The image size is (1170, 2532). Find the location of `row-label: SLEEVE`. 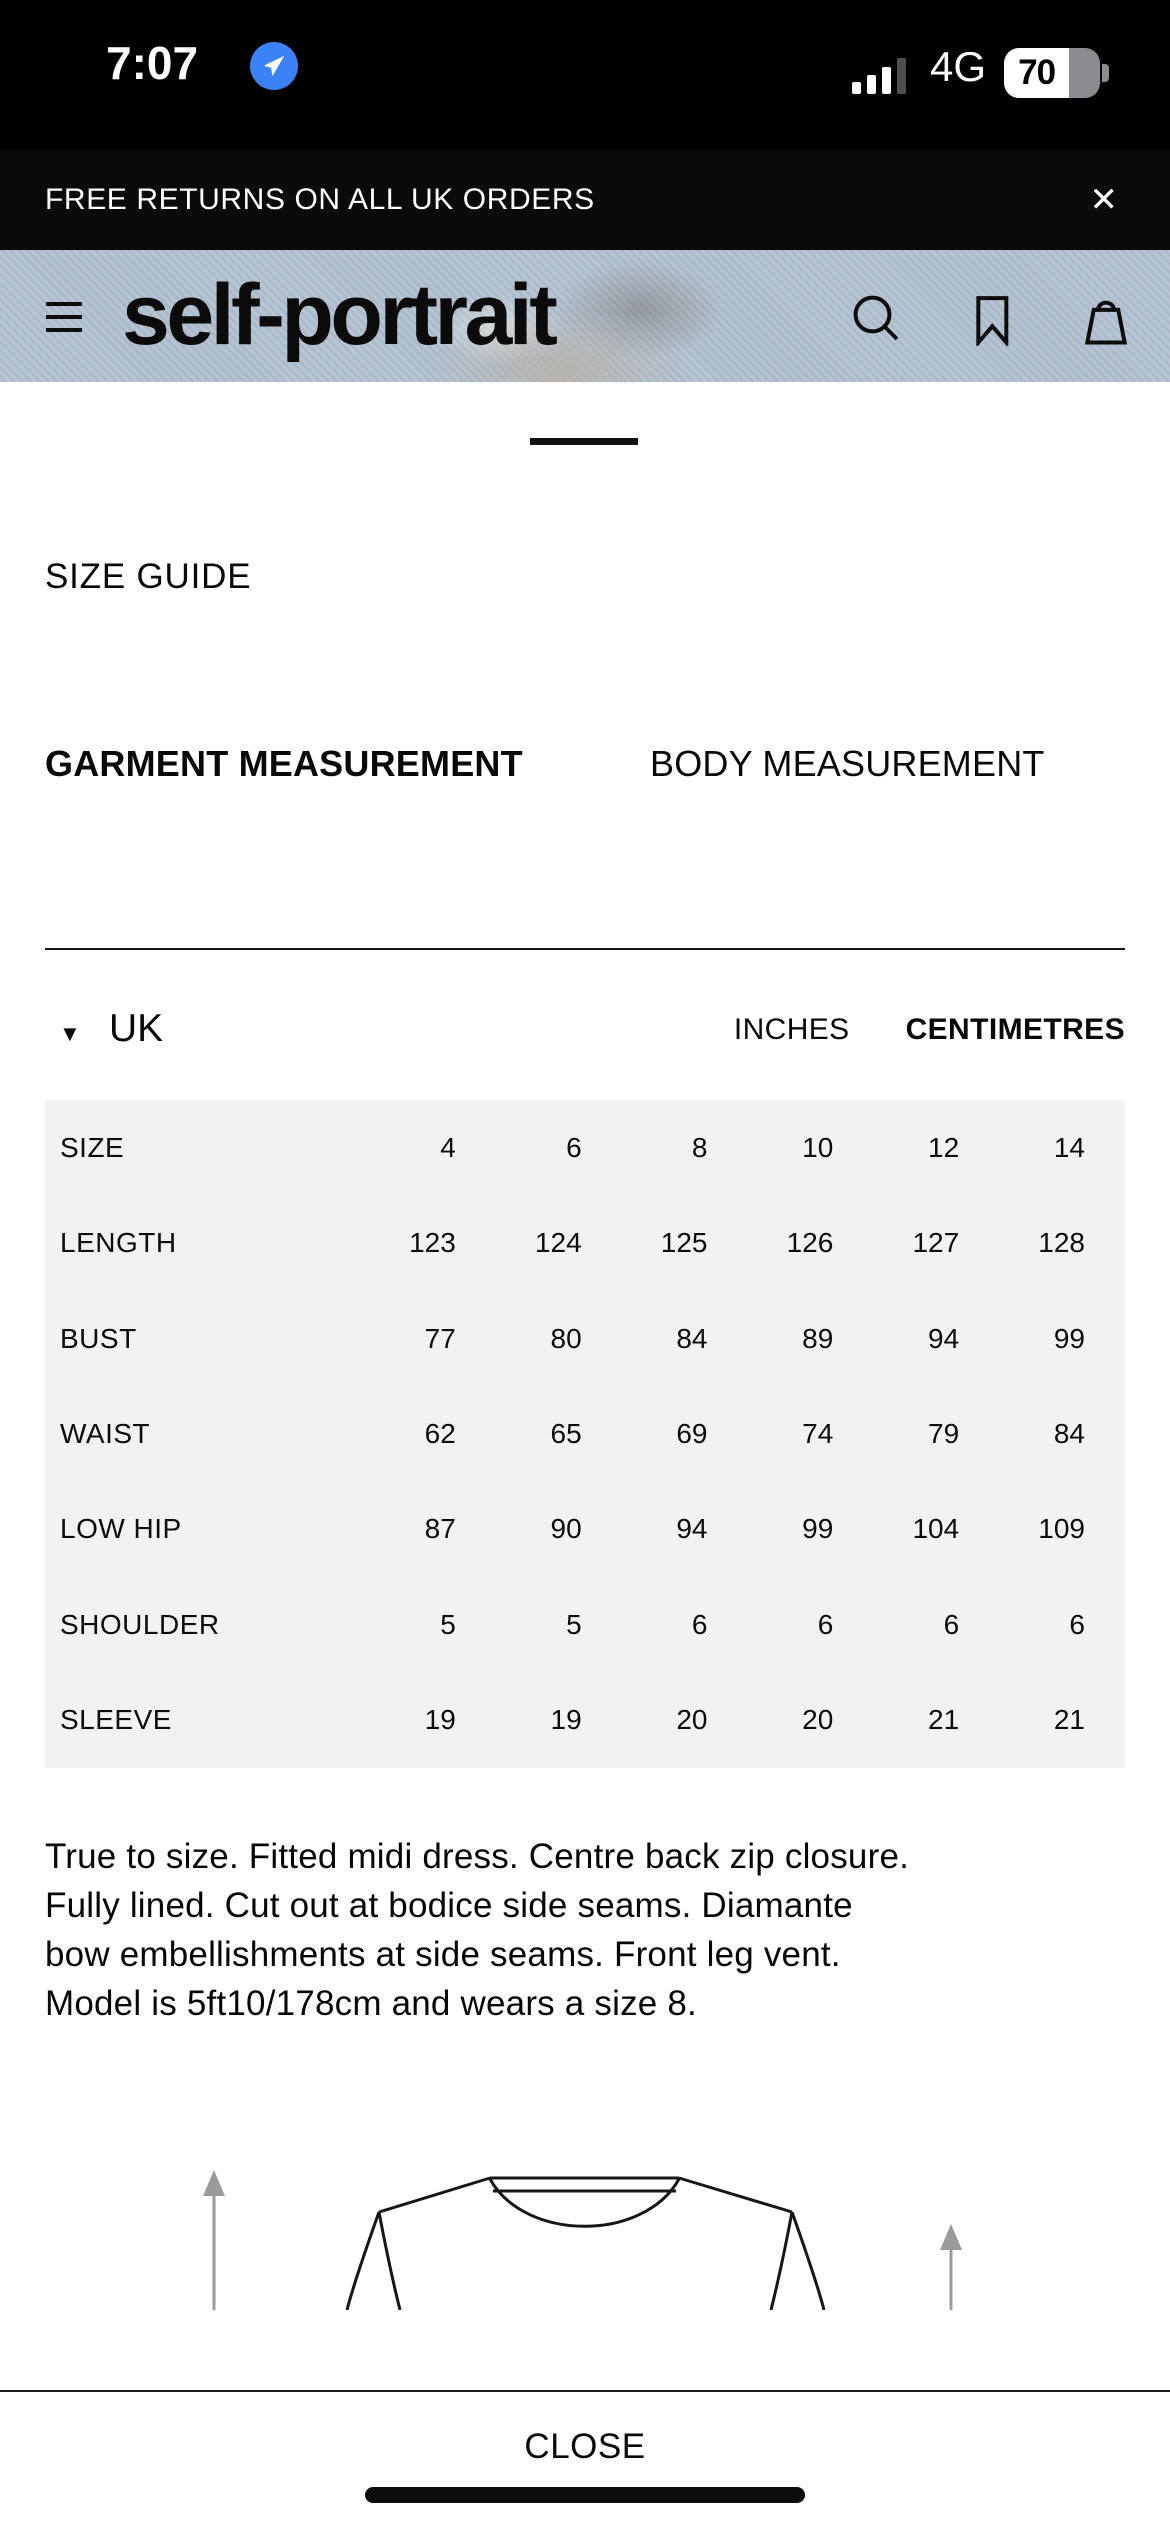

row-label: SLEEVE is located at coordinates (116, 1720).